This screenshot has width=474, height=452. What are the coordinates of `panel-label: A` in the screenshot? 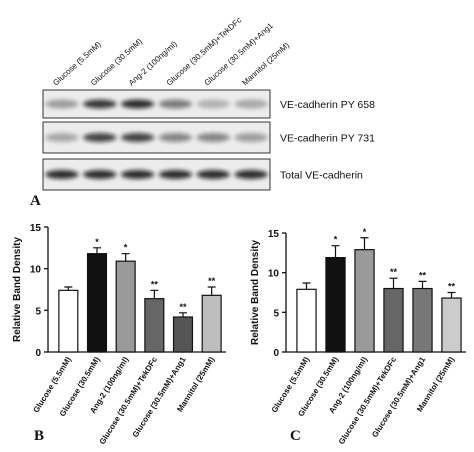 It's located at (35, 201).